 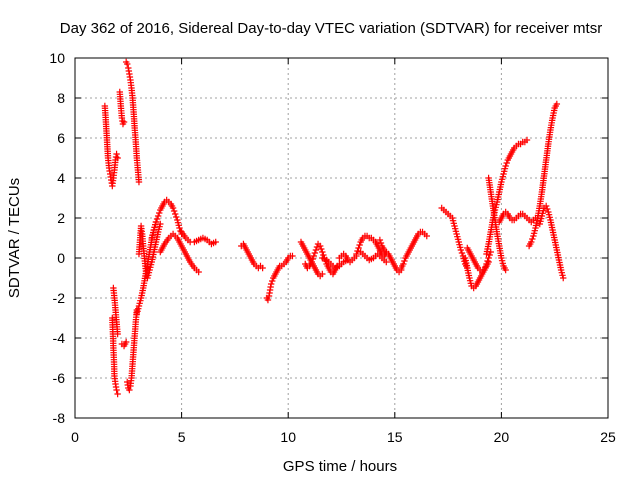 I want to click on y-axis-label: SDTVAR / TECUs, so click(x=14, y=238).